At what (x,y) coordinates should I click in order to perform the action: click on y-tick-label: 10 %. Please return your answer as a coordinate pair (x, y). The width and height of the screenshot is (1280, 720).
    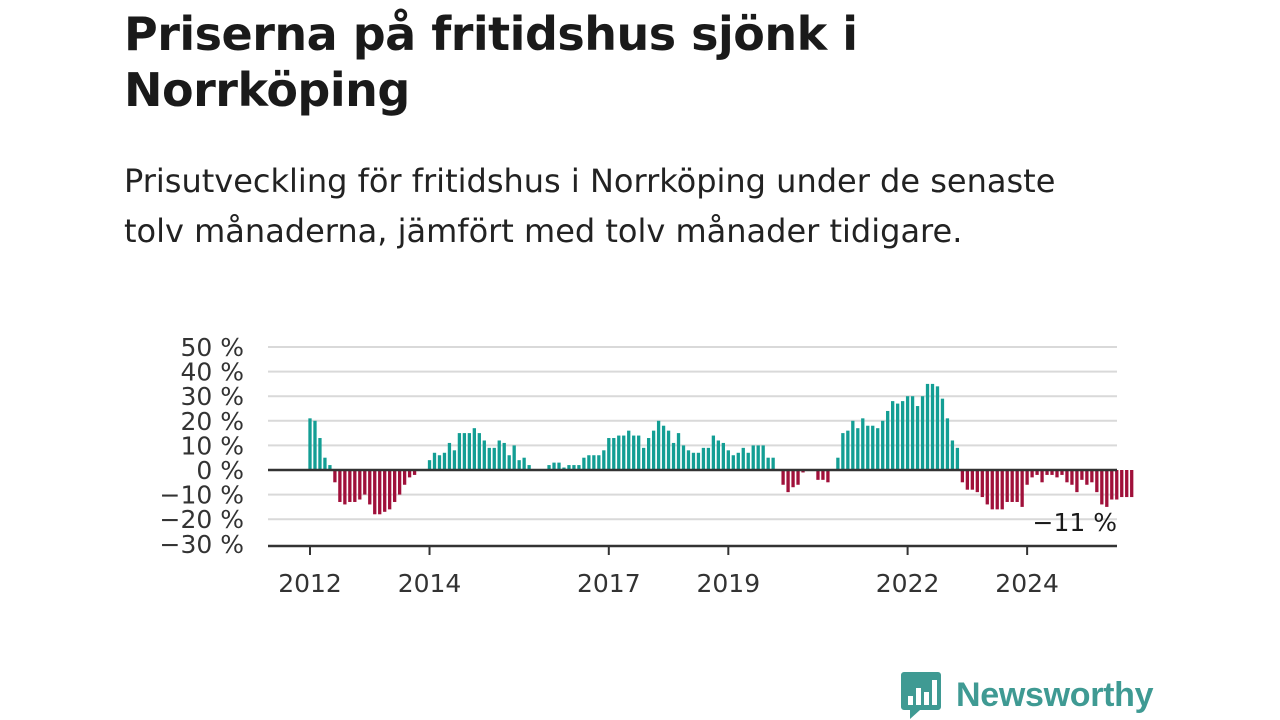
    Looking at the image, I should click on (212, 445).